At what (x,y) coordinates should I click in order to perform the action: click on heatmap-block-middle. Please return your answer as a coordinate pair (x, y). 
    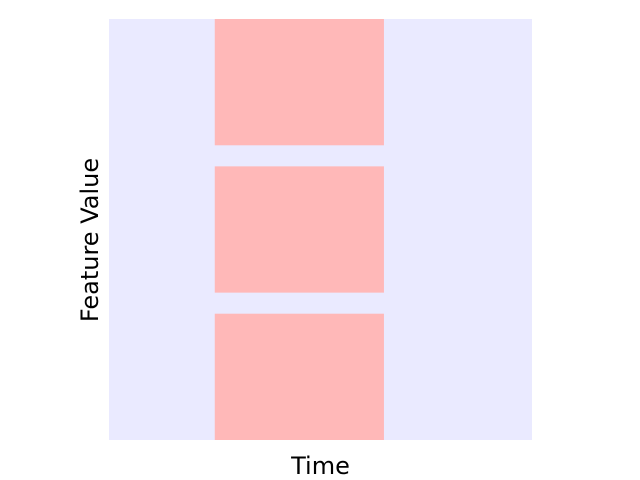
    Looking at the image, I should click on (299, 229).